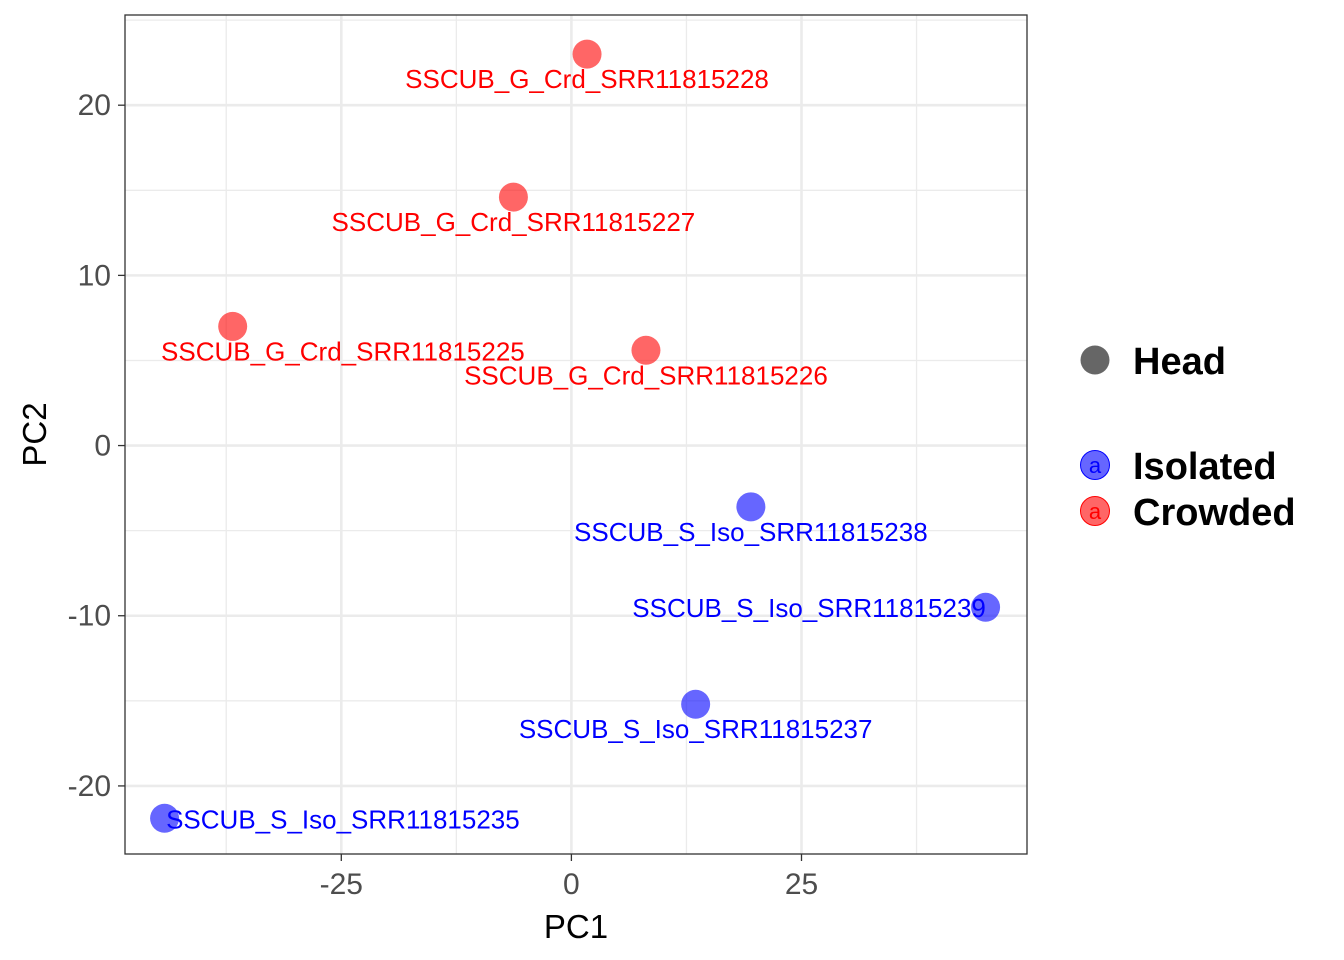  I want to click on legend-label-head: Head, so click(1179, 362).